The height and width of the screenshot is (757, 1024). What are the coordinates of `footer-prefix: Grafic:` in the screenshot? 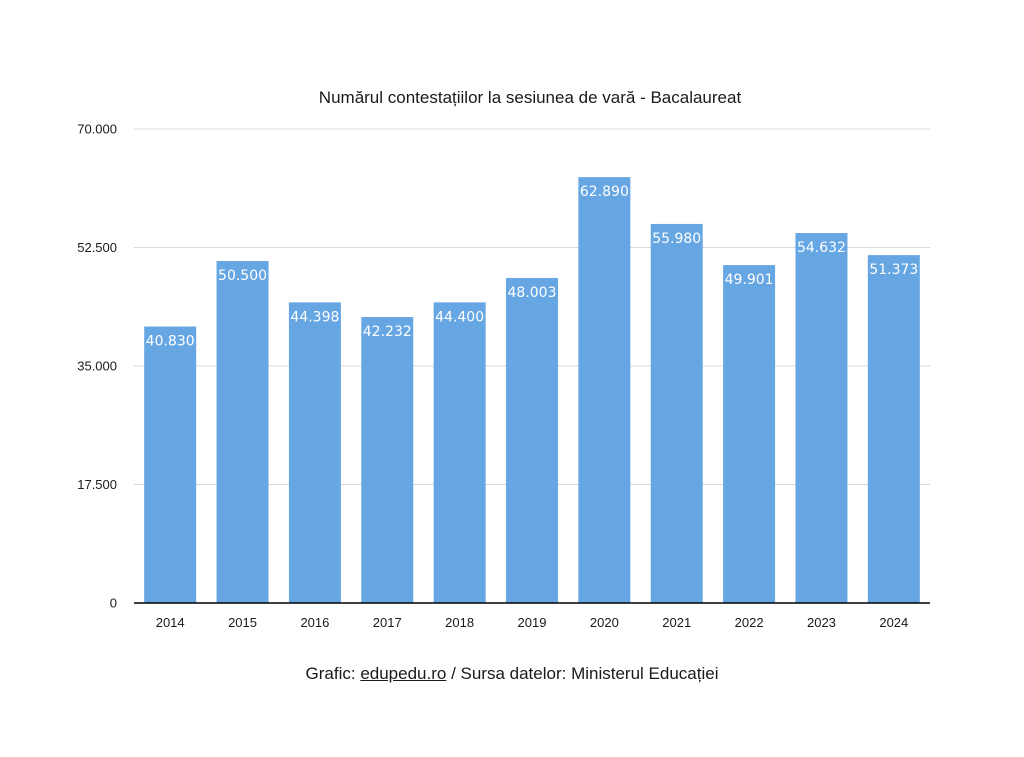 It's located at (333, 673).